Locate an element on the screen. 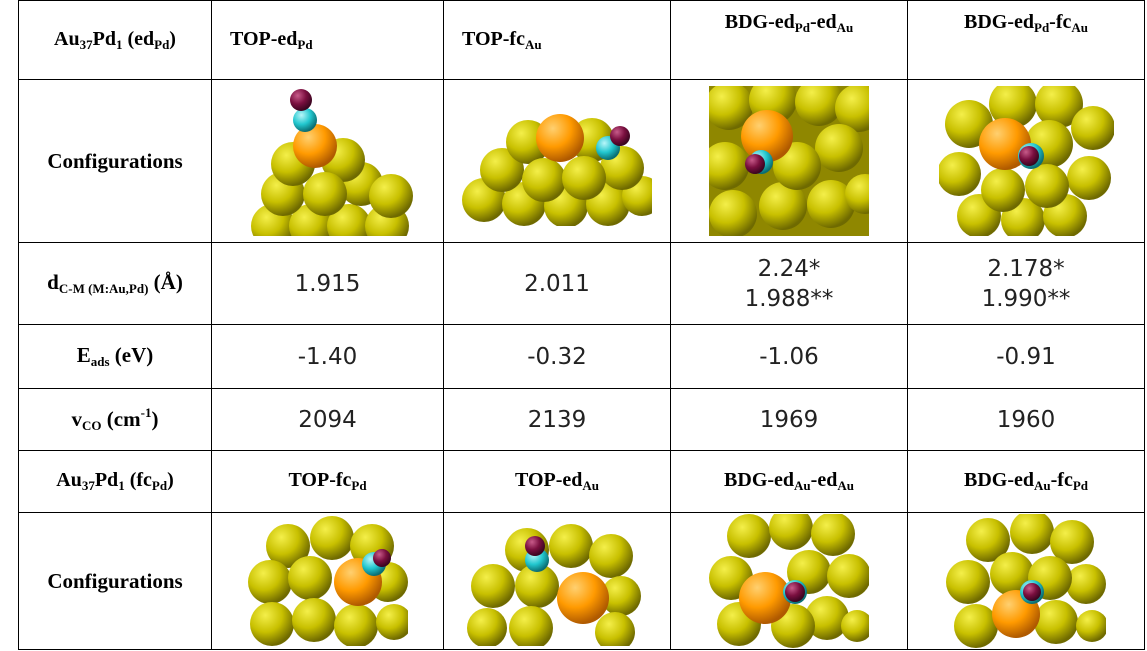 The height and width of the screenshot is (651, 1147). v-value-1: 2094 is located at coordinates (327, 419).